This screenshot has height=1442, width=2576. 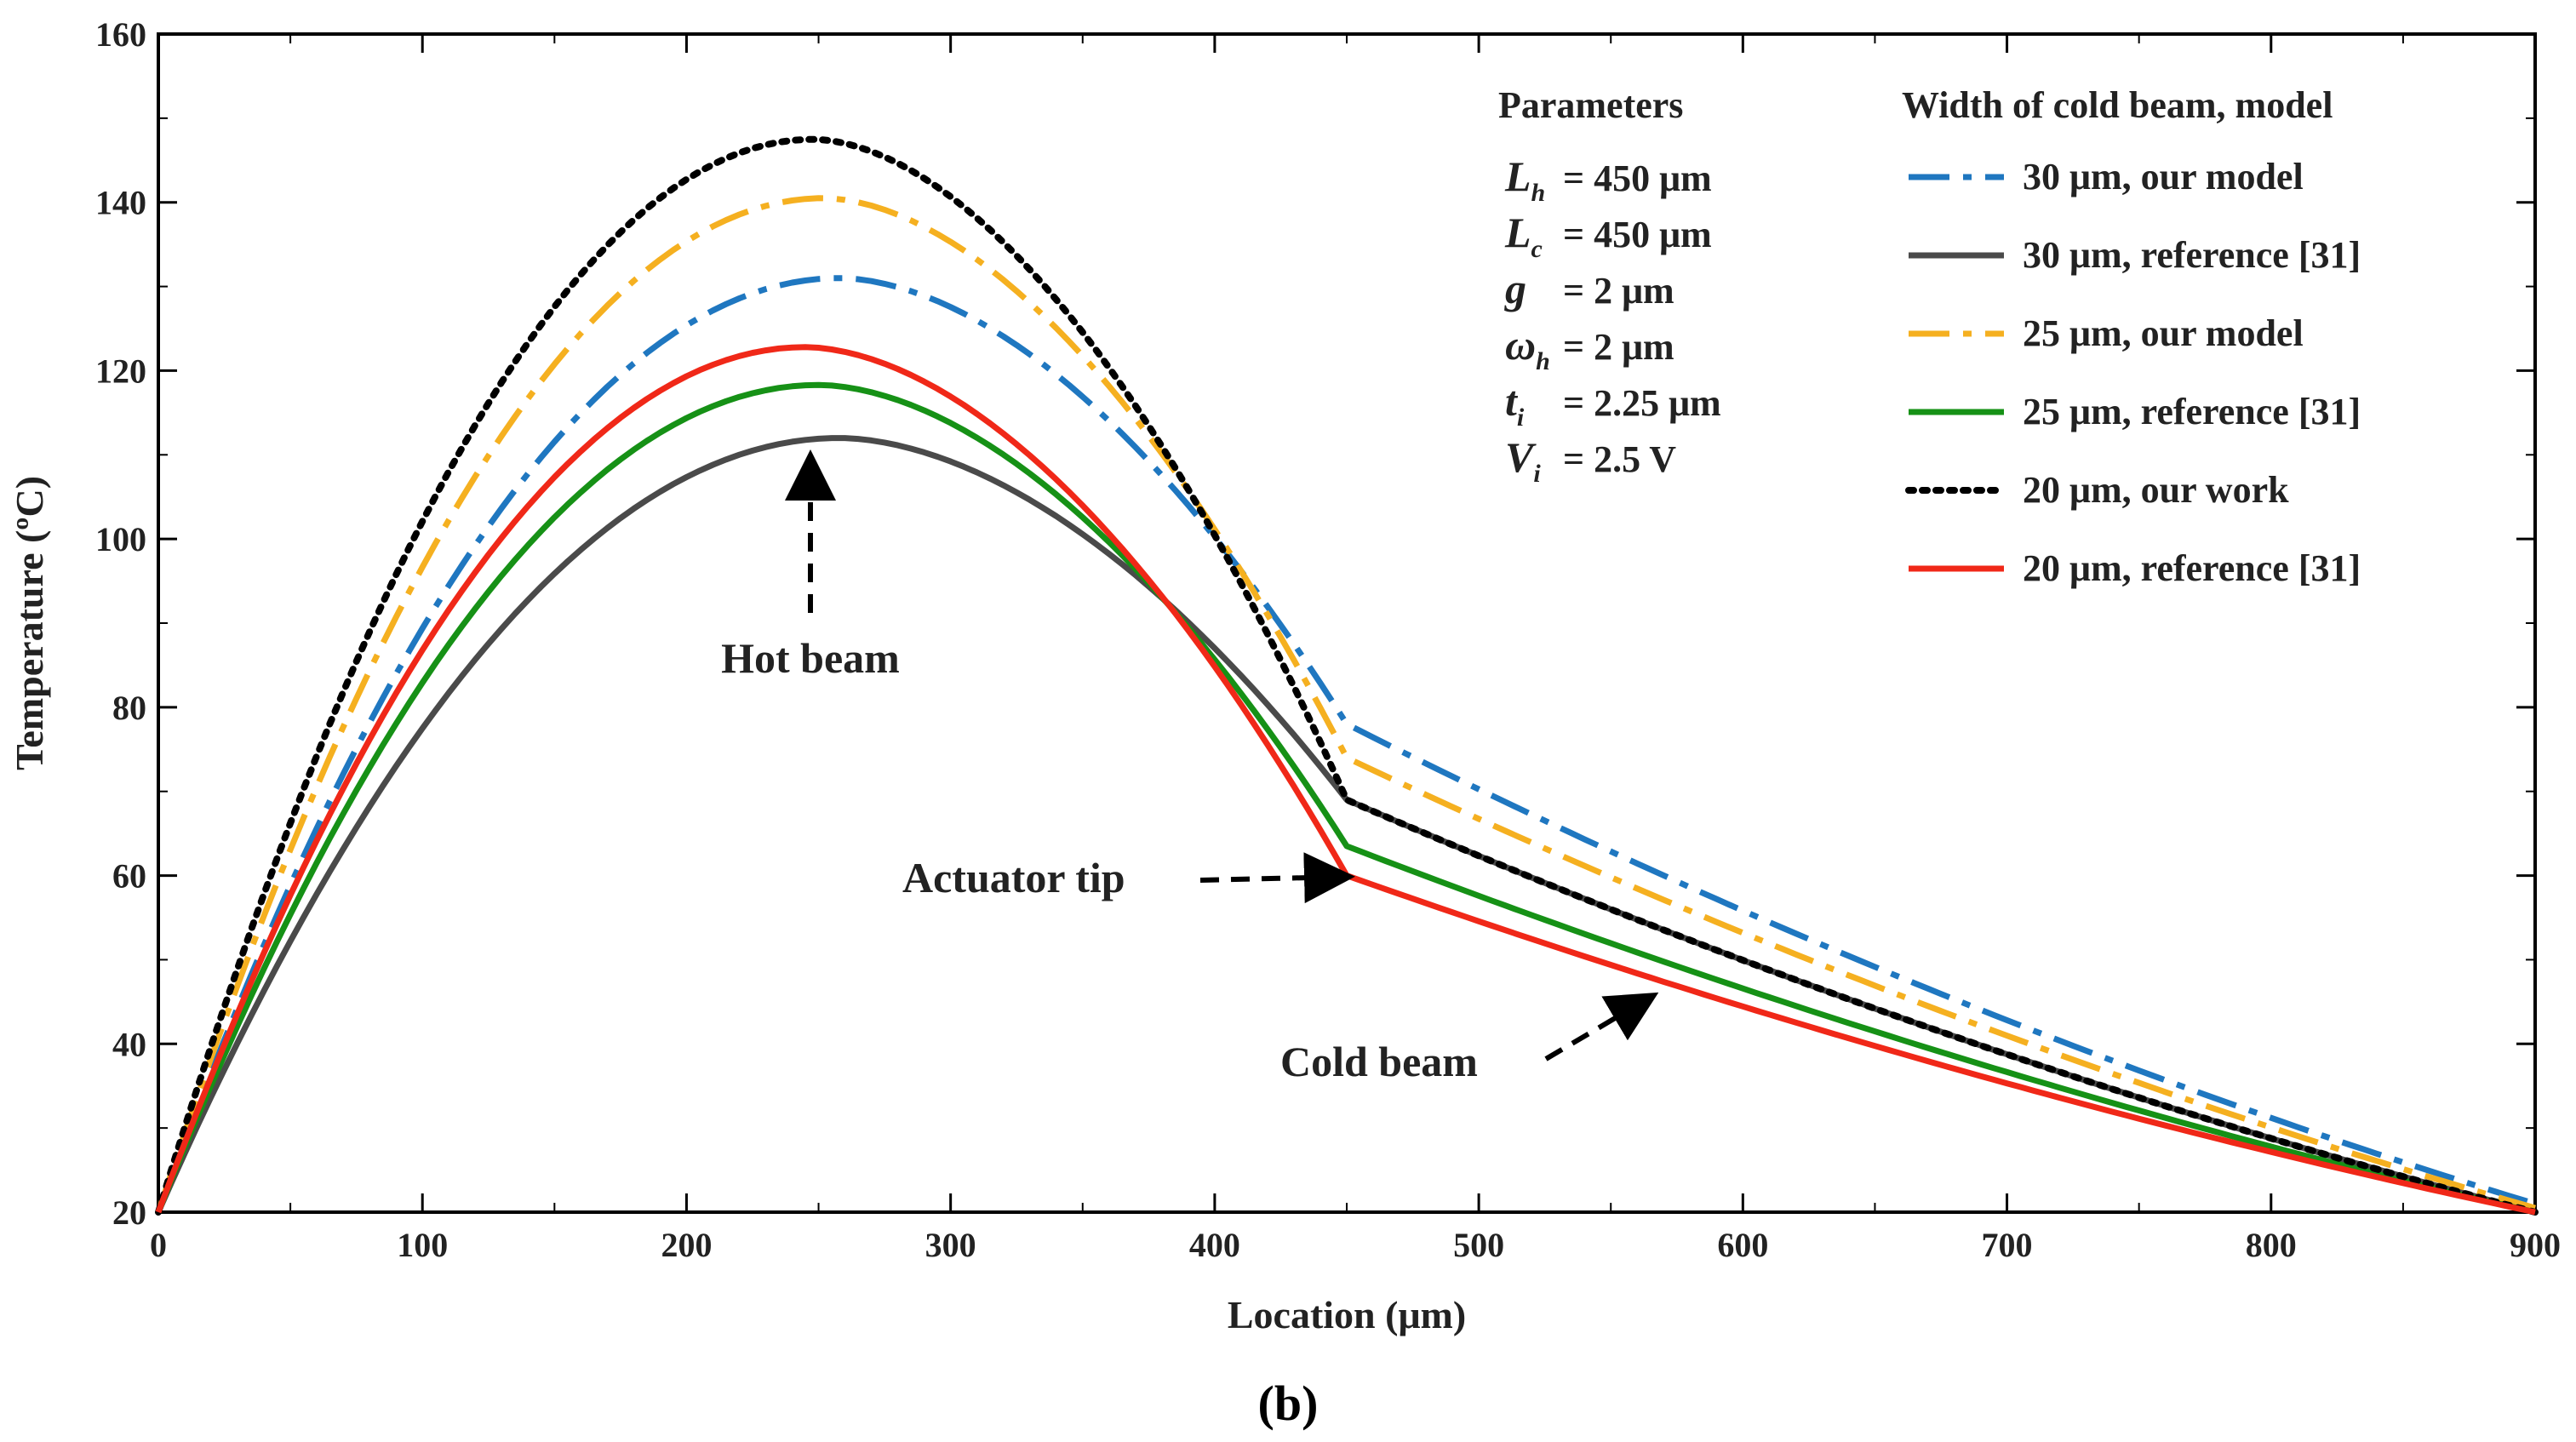 I want to click on annotation-label: Actuator tip, so click(x=1014, y=878).